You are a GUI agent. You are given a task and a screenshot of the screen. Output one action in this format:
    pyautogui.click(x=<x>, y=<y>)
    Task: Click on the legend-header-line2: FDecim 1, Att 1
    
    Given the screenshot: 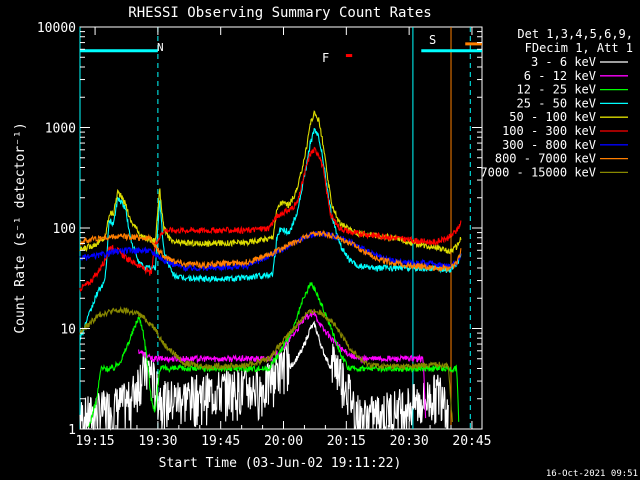 What is the action you would take?
    pyautogui.click(x=579, y=48)
    